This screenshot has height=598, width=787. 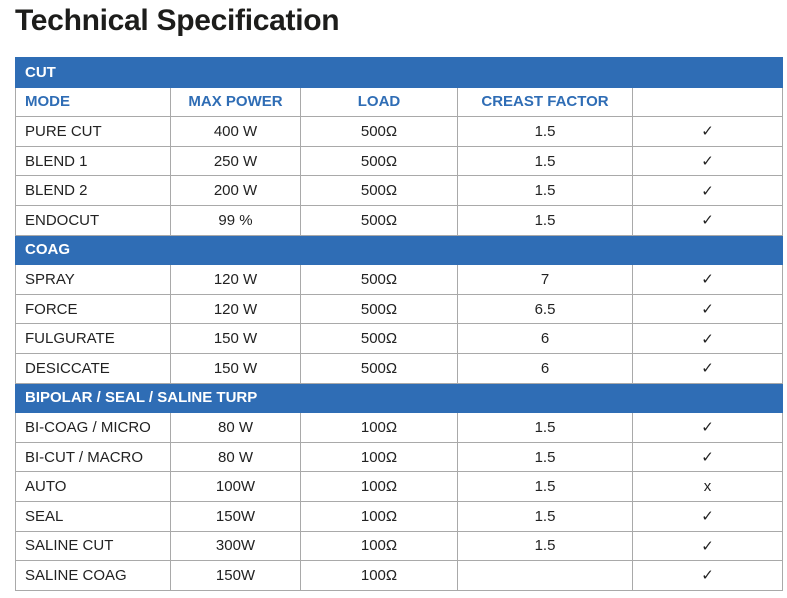 I want to click on cell-mode: SPRAY, so click(x=93, y=279).